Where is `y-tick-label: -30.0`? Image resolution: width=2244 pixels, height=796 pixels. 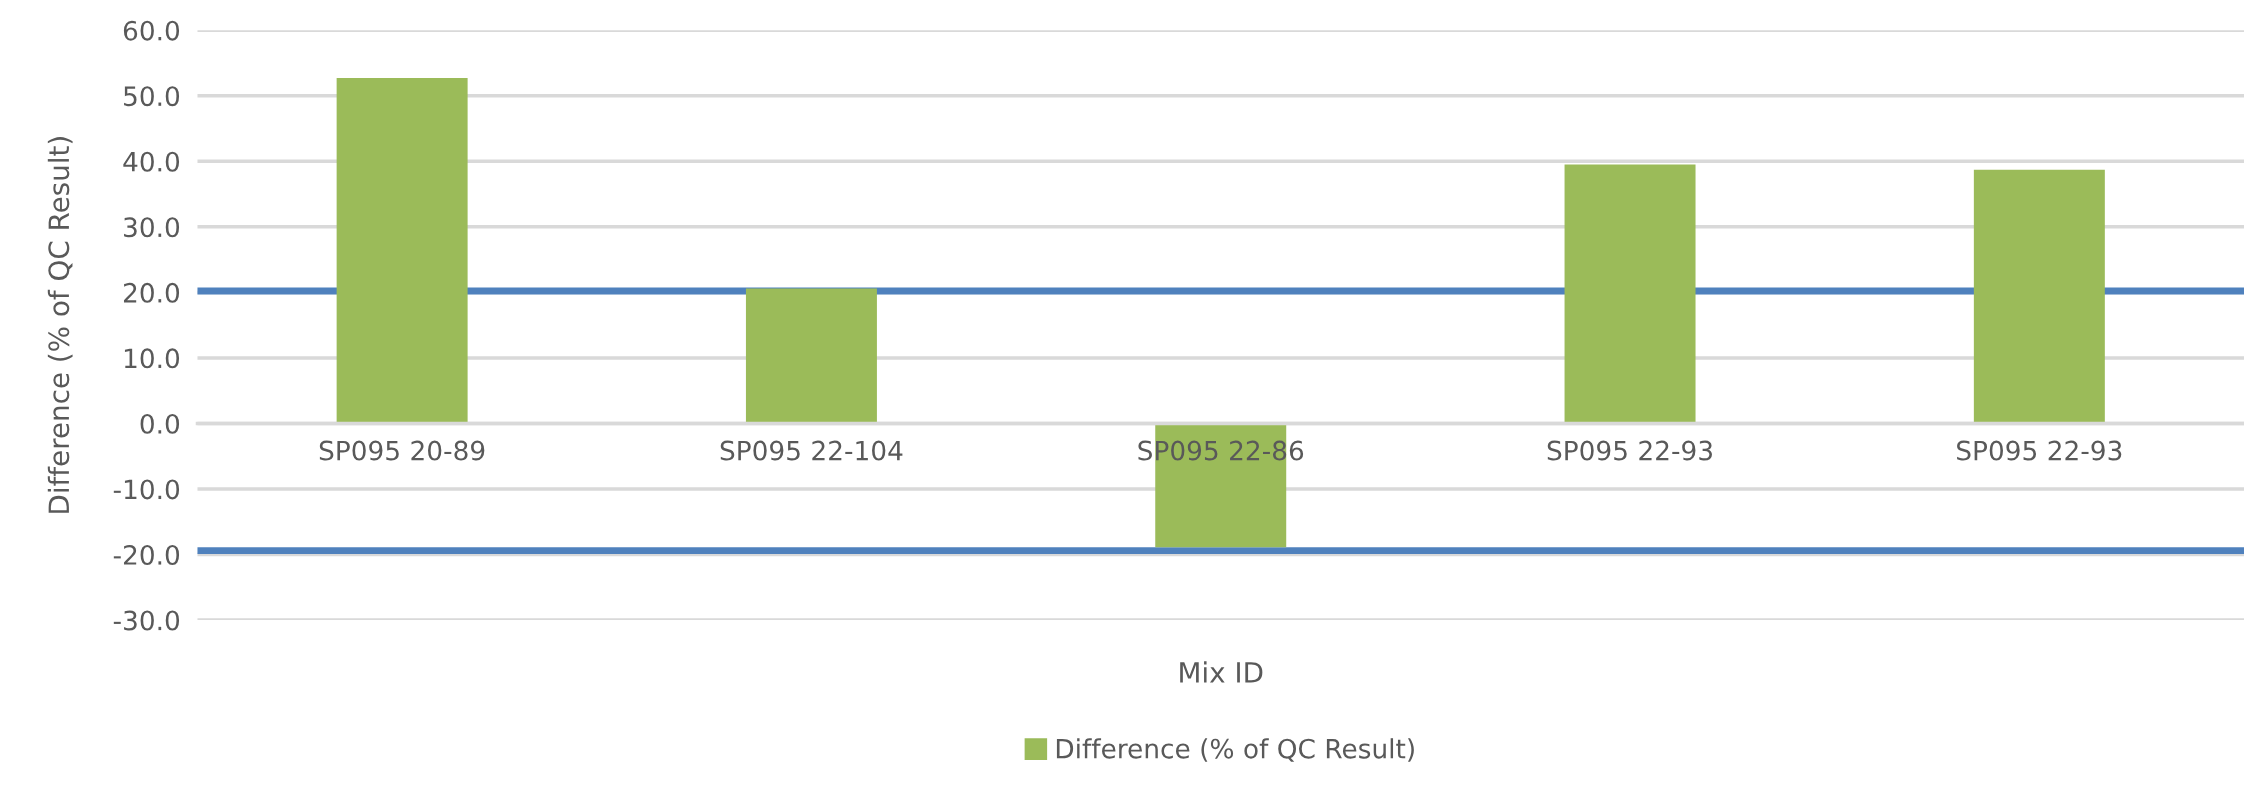
y-tick-label: -30.0 is located at coordinates (146, 620).